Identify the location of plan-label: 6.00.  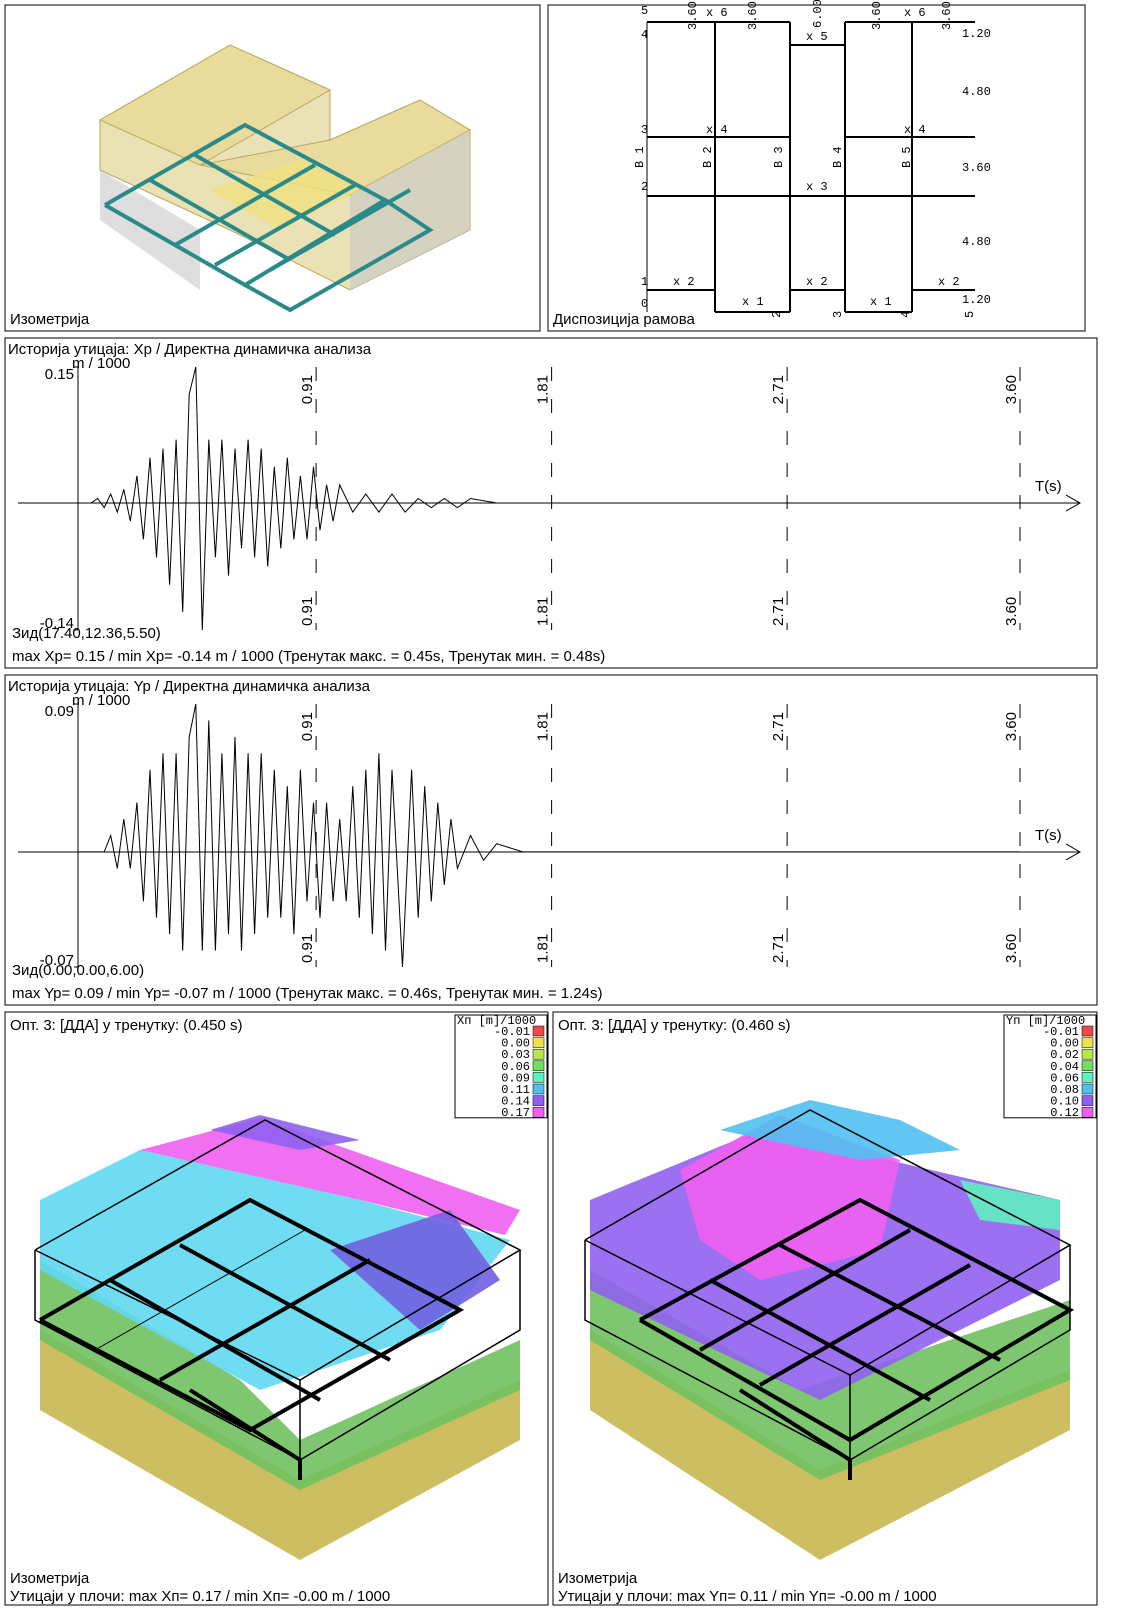
(818, 14).